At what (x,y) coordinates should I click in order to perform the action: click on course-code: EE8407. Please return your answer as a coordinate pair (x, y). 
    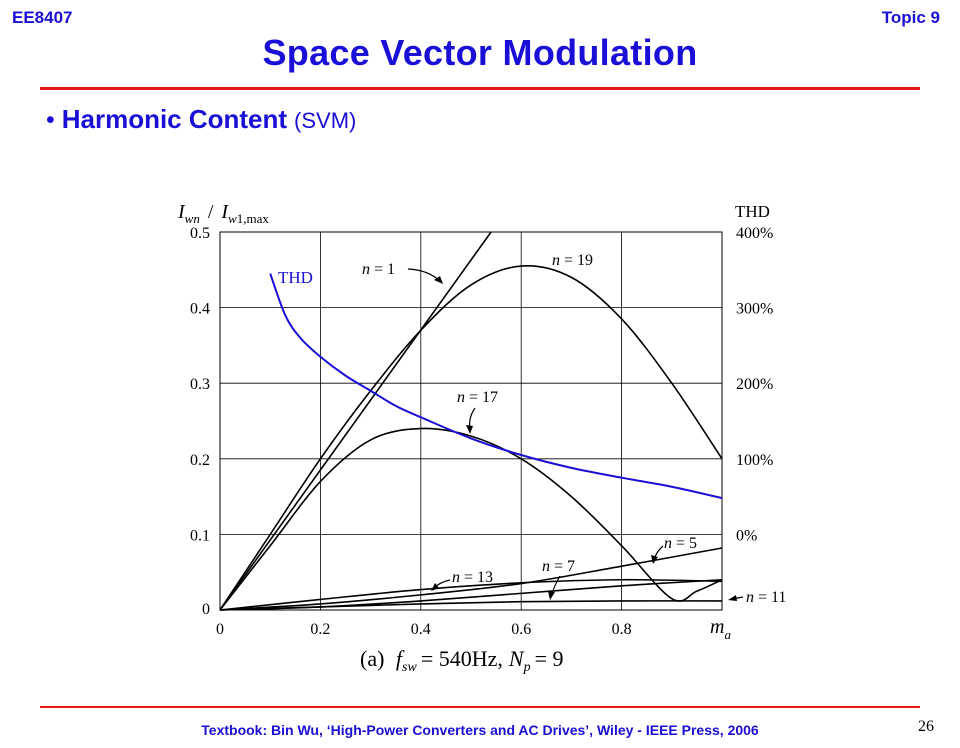
    Looking at the image, I should click on (42, 17).